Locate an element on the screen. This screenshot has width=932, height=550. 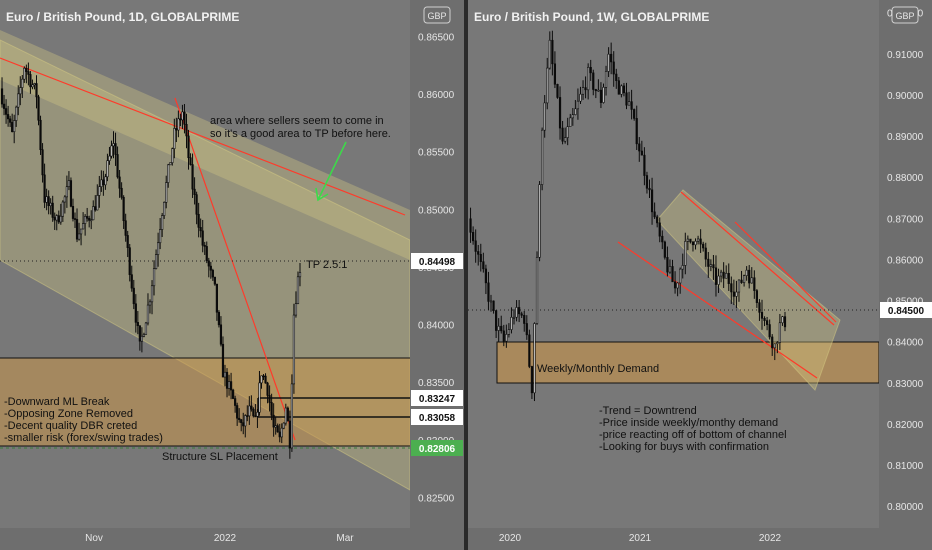
left-note-4: -smaller risk (forex/swing trades) is located at coordinates (83, 438).